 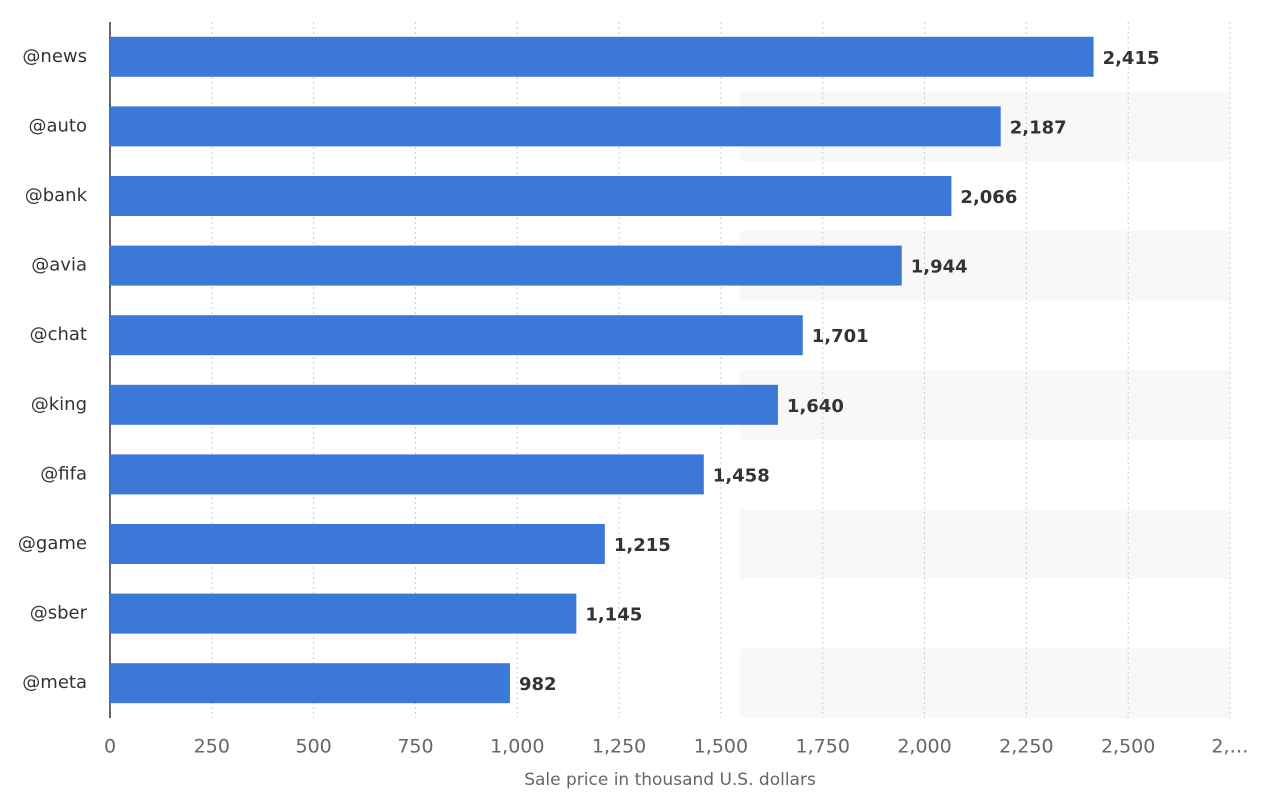 What do you see at coordinates (538, 684) in the screenshot?
I see `value-label: 982` at bounding box center [538, 684].